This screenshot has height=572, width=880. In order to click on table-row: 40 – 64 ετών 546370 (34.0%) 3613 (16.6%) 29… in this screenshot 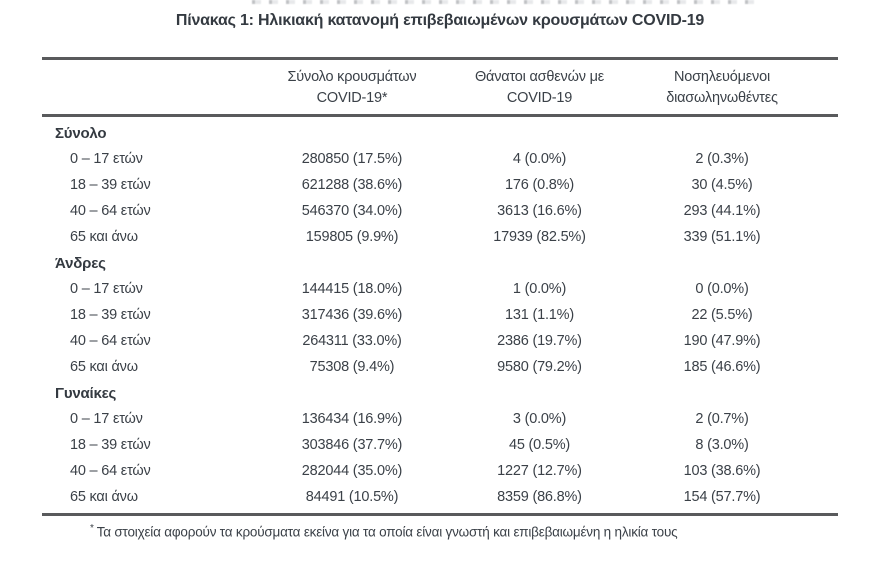, I will do `click(440, 211)`.